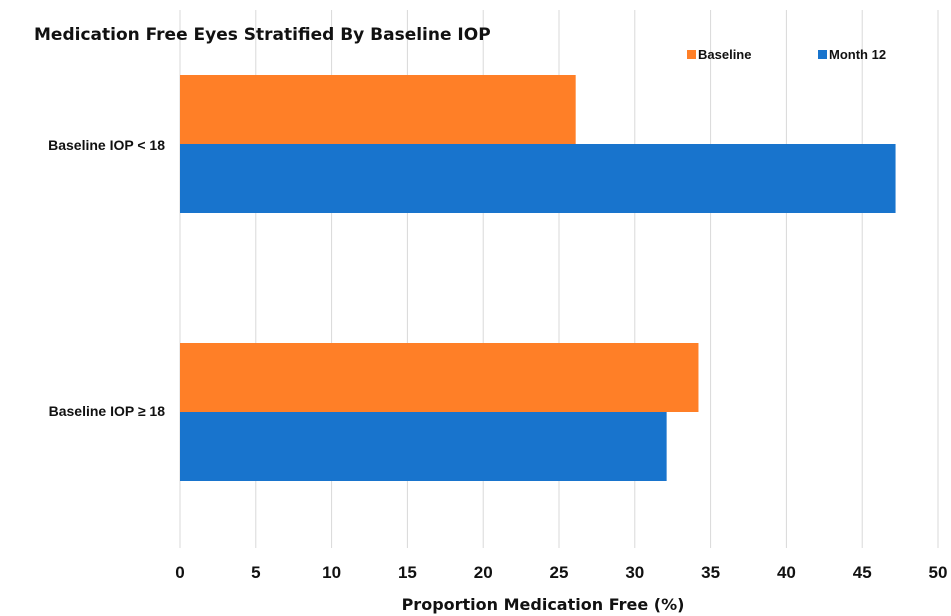  I want to click on x-tick-label: 45, so click(862, 572).